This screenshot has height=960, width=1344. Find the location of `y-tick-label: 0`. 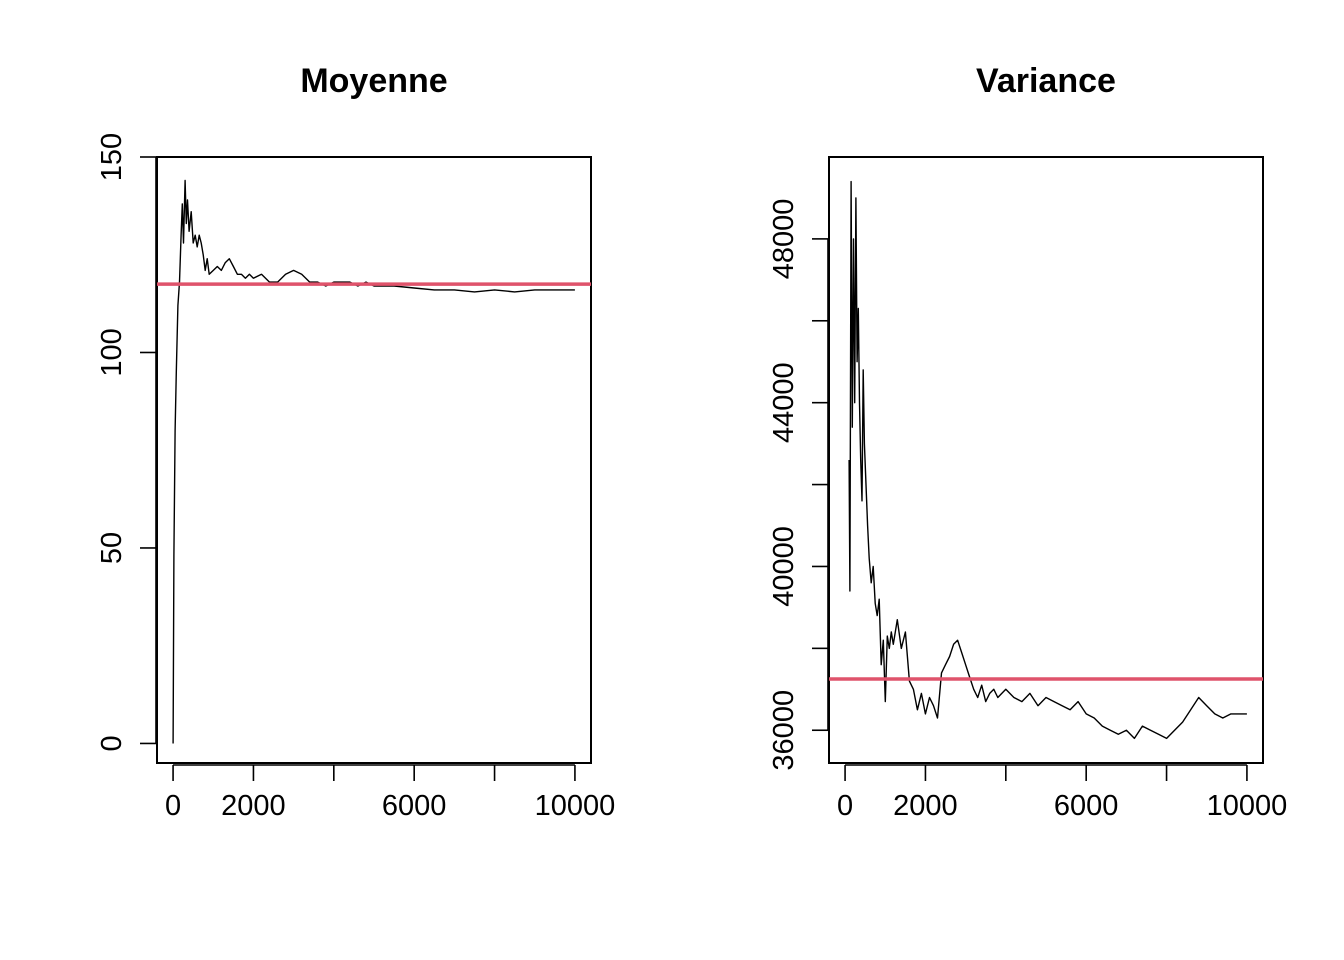

y-tick-label: 0 is located at coordinates (112, 743).